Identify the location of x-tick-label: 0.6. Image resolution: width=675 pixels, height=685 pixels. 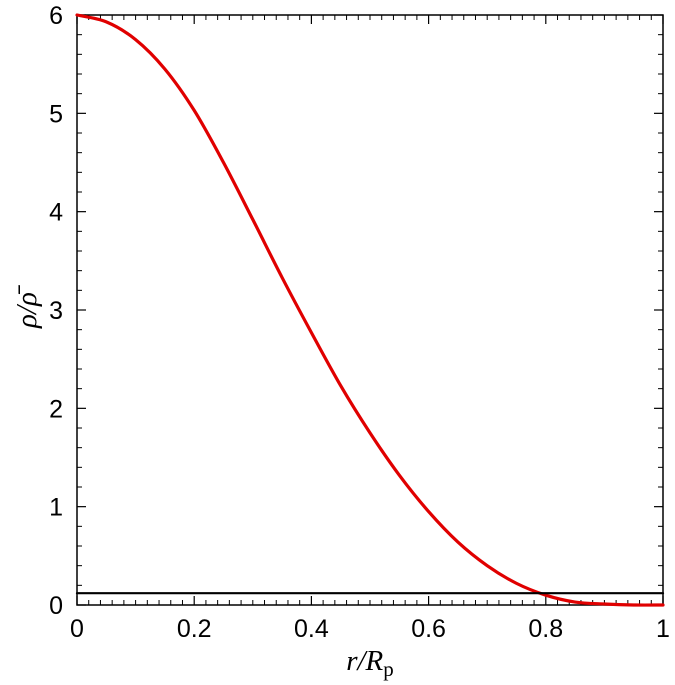
(428, 629).